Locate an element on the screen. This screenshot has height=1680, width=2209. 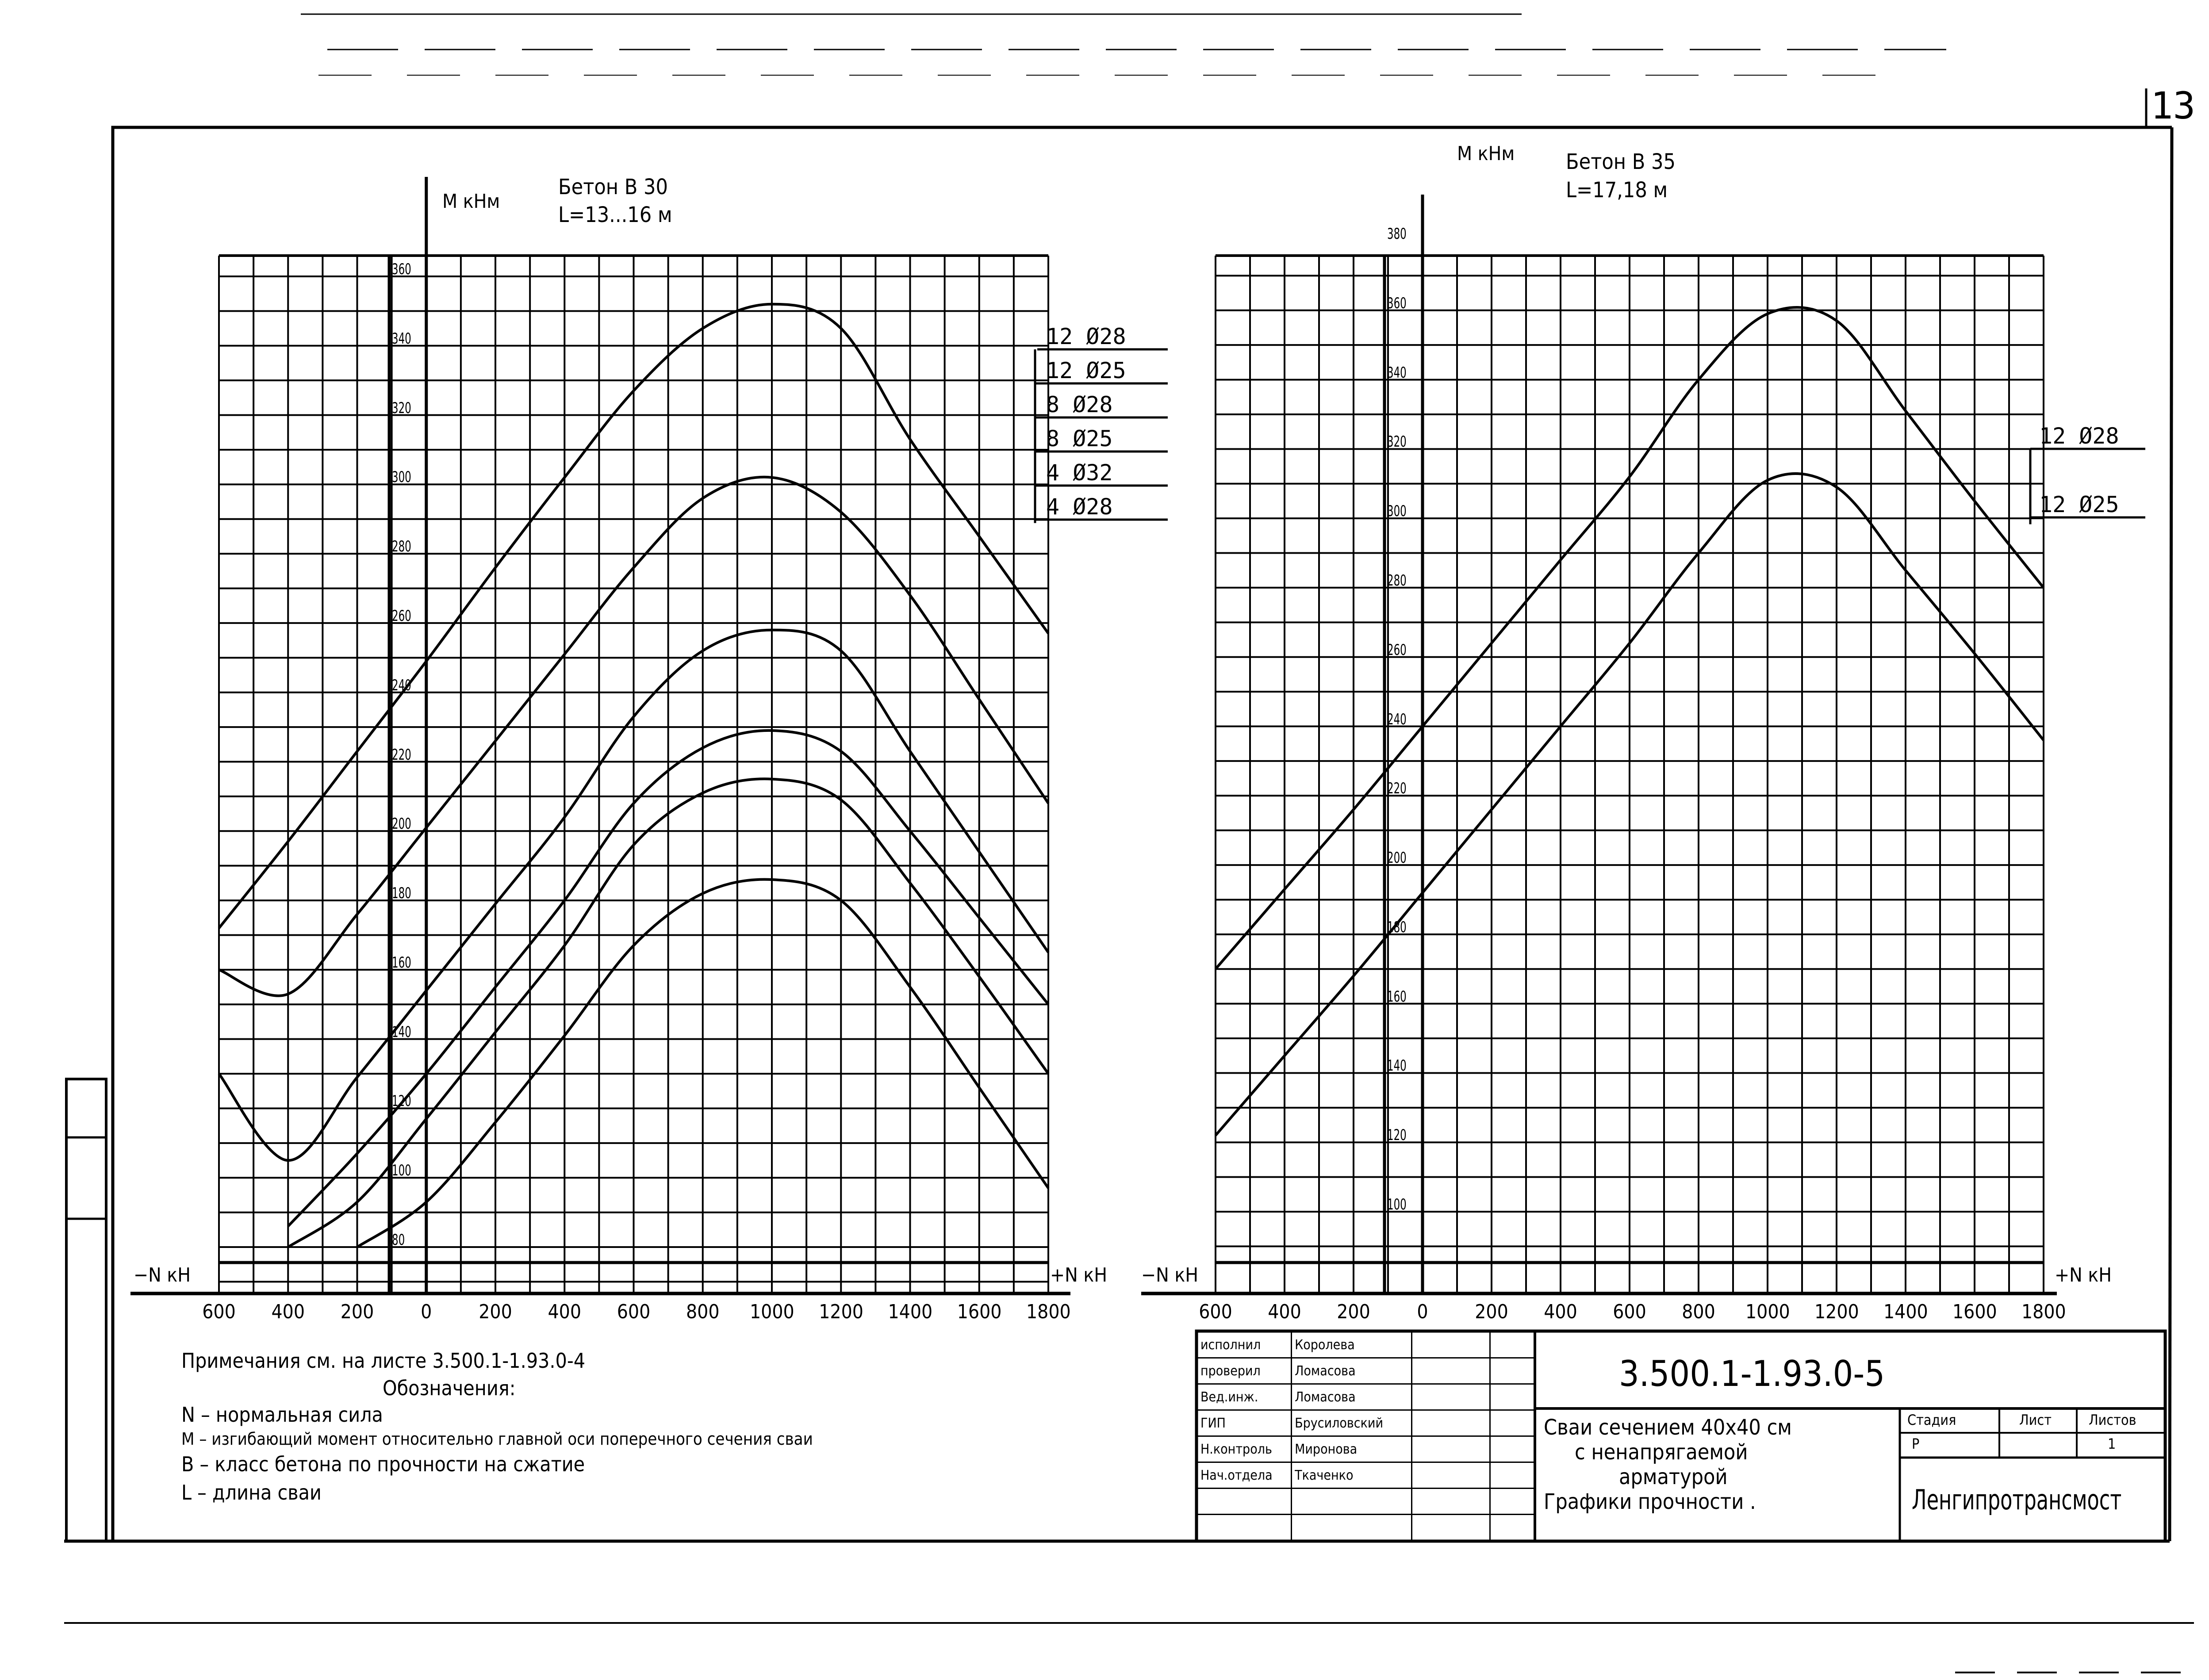
left-y-axis-label: M кНм is located at coordinates (471, 202).